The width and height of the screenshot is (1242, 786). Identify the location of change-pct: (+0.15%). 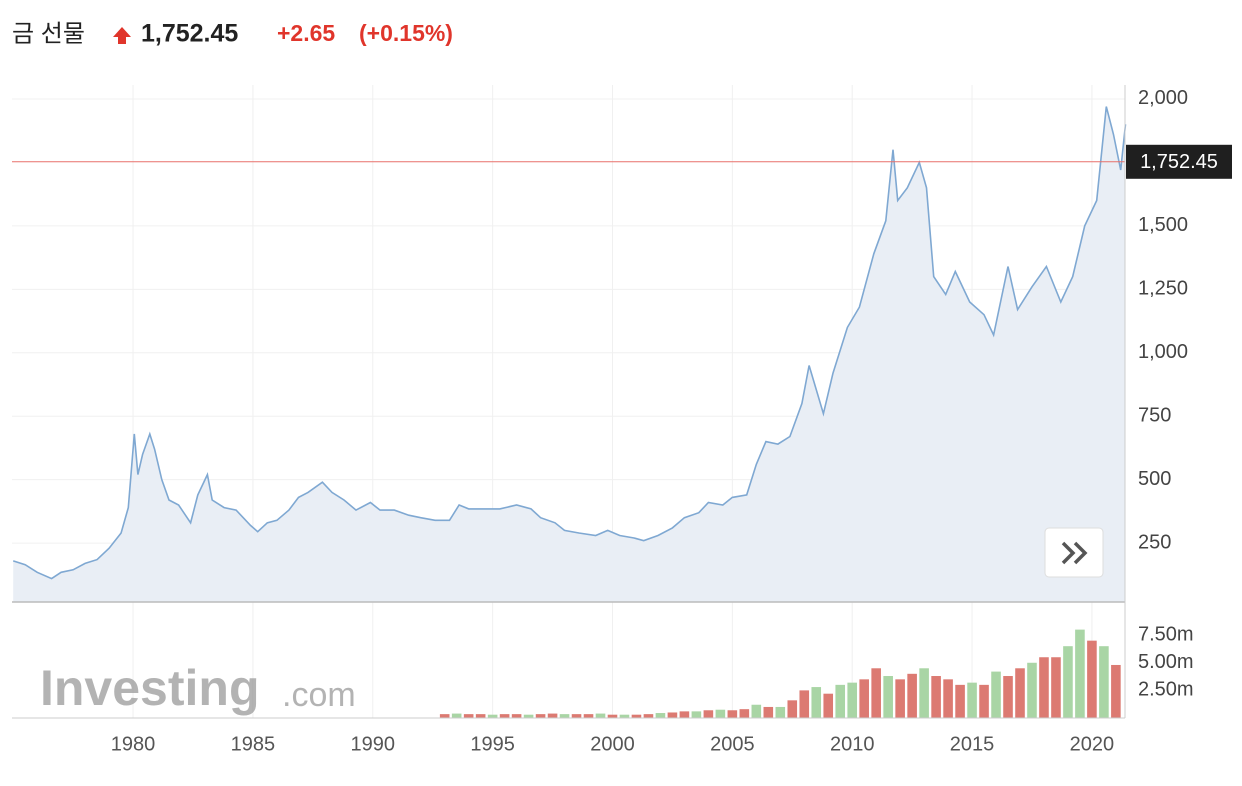
(406, 33).